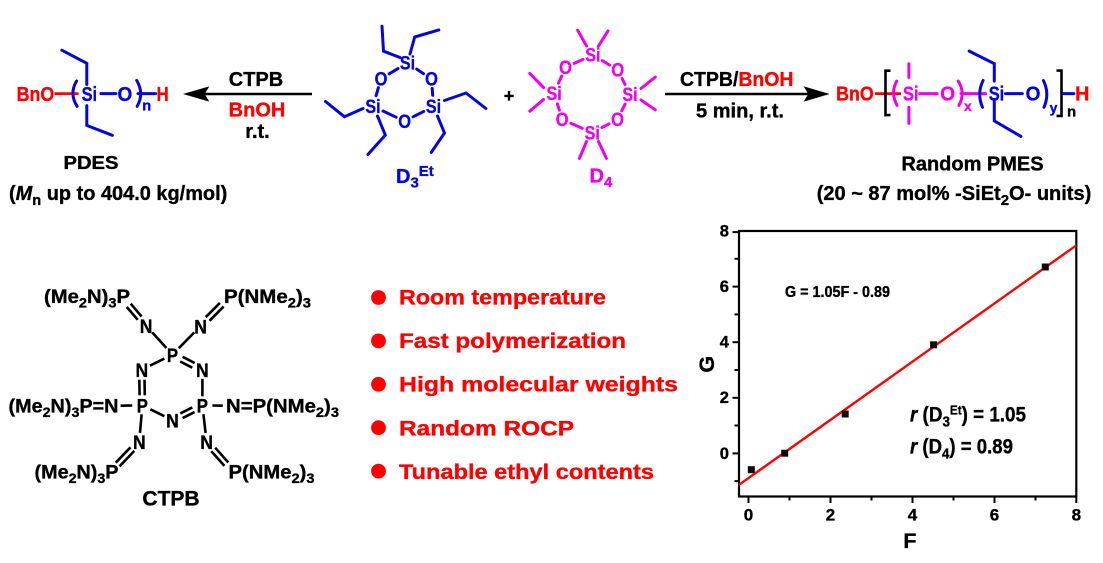 This screenshot has height=563, width=1103. Describe the element at coordinates (968, 106) in the screenshot. I see `svg-text: x` at that location.